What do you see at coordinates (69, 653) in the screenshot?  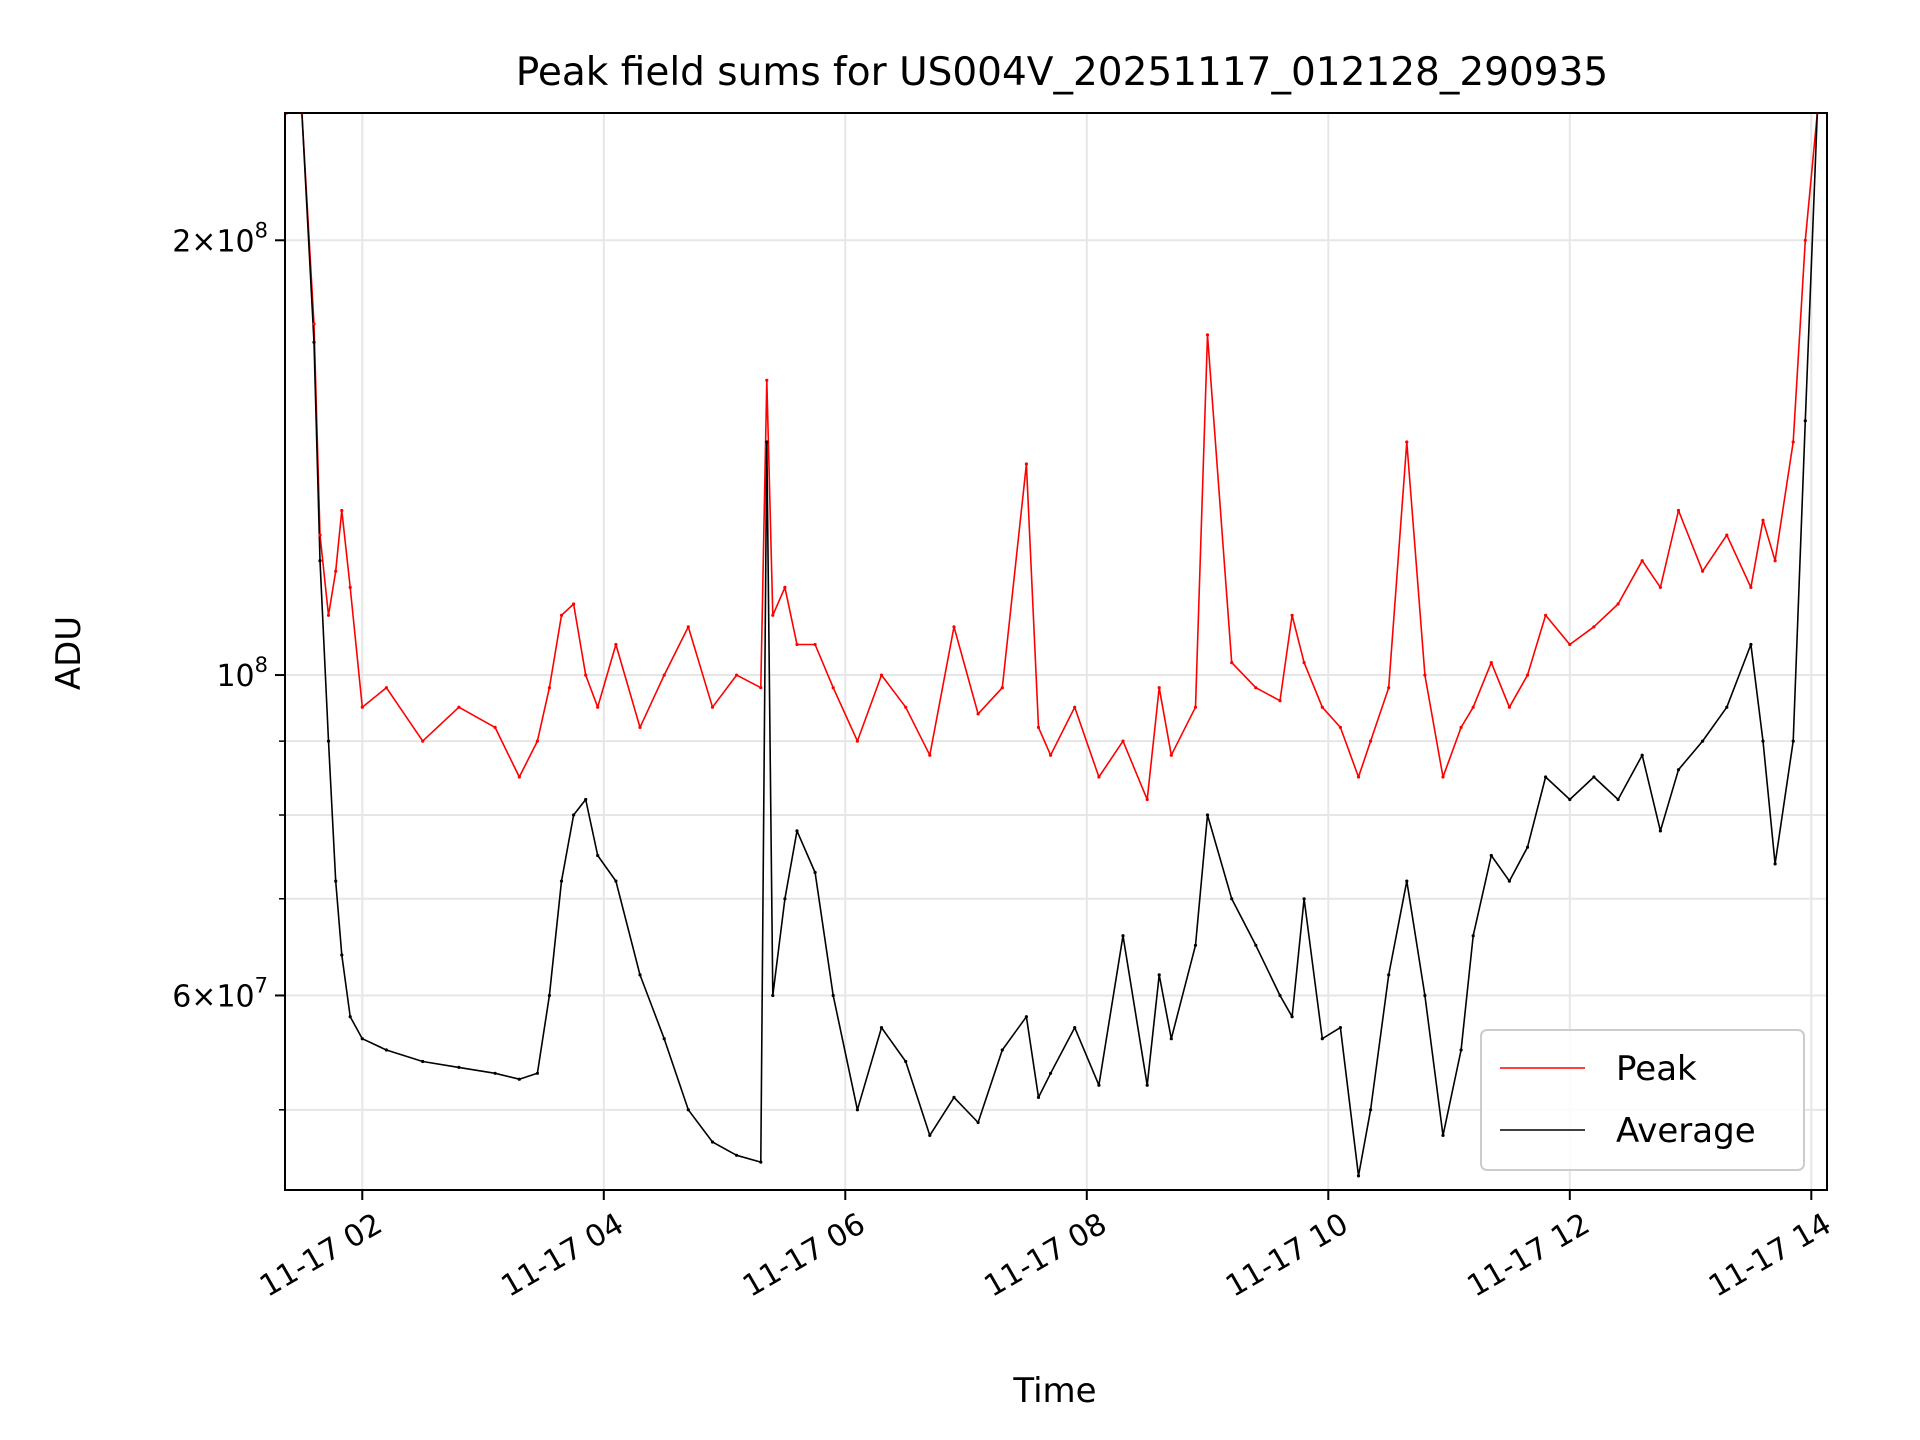 I see `y-axis-label: ADU` at bounding box center [69, 653].